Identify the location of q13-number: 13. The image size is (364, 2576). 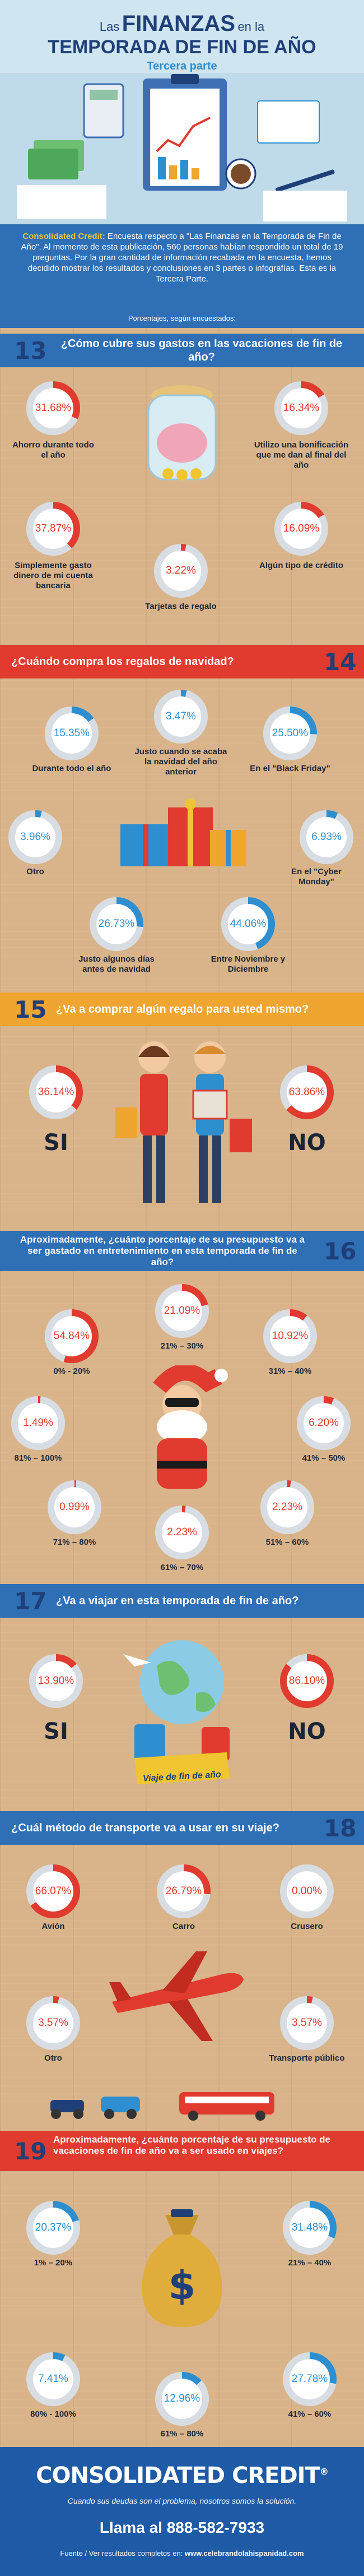
(31, 350).